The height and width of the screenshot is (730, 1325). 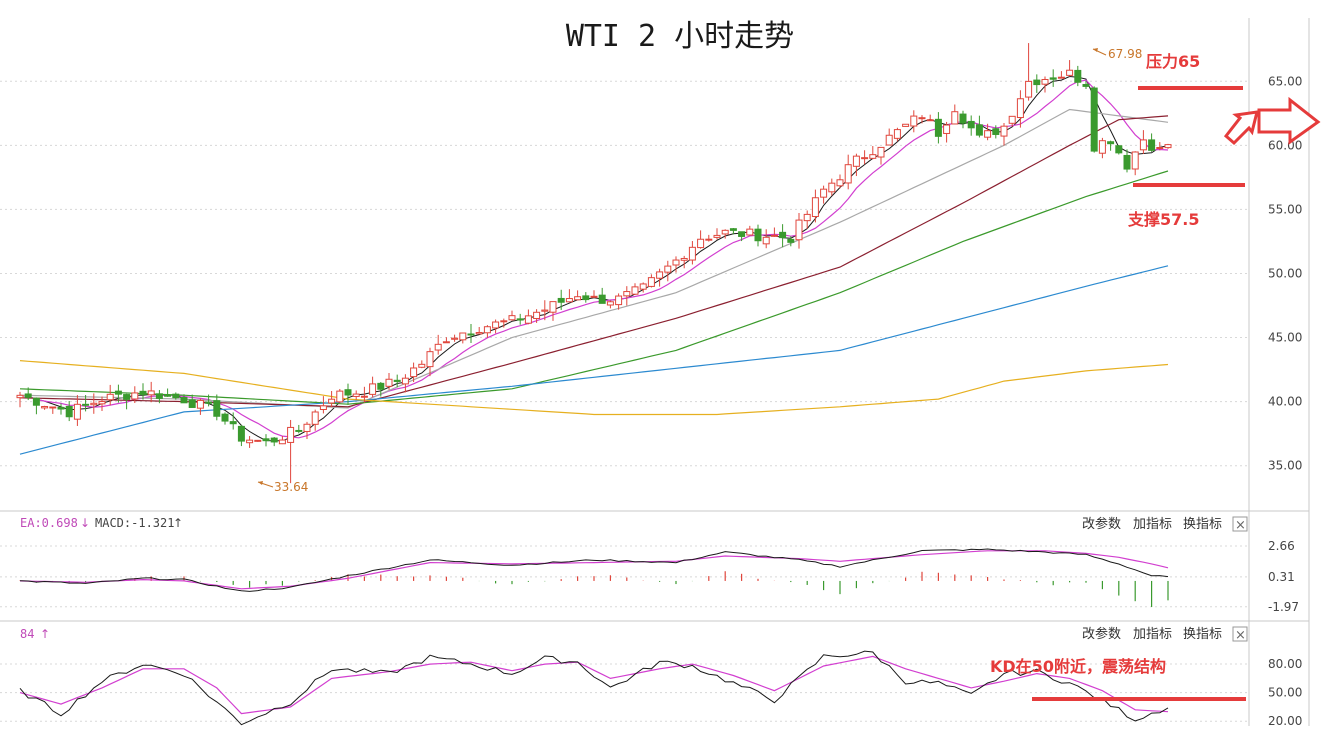 I want to click on macd-panel-tools: 改参数 加指标 换指标 ×, so click(x=1165, y=524).